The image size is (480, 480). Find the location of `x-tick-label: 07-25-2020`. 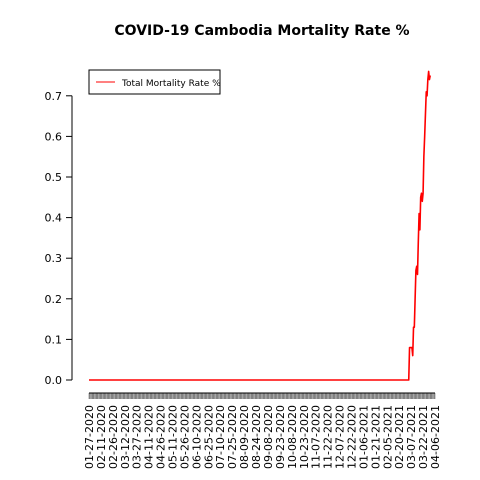

x-tick-label: 07-25-2020 is located at coordinates (232, 437).